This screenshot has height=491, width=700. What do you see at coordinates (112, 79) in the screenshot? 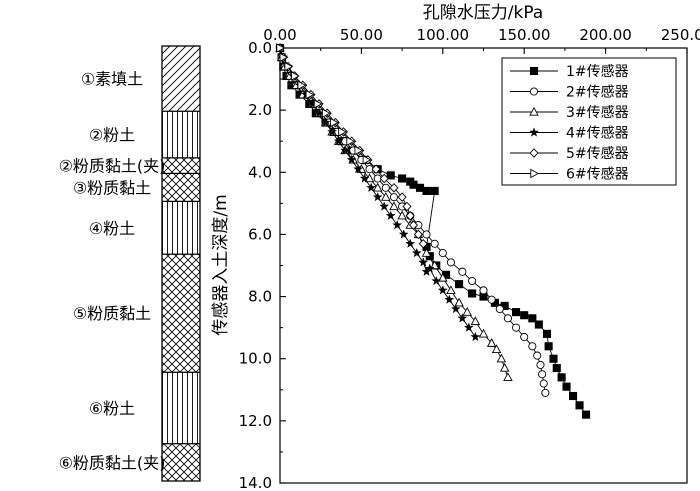
I see `strata-layer-label: ①素填土` at bounding box center [112, 79].